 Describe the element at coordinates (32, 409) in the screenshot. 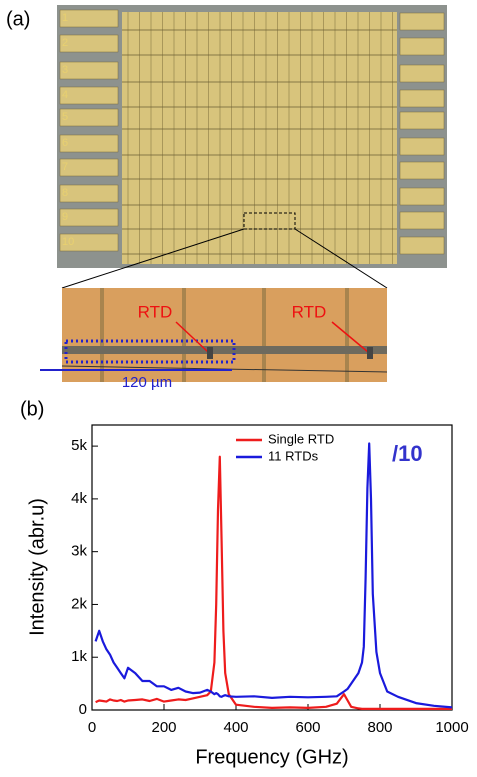

I see `panel-label: (b)` at that location.